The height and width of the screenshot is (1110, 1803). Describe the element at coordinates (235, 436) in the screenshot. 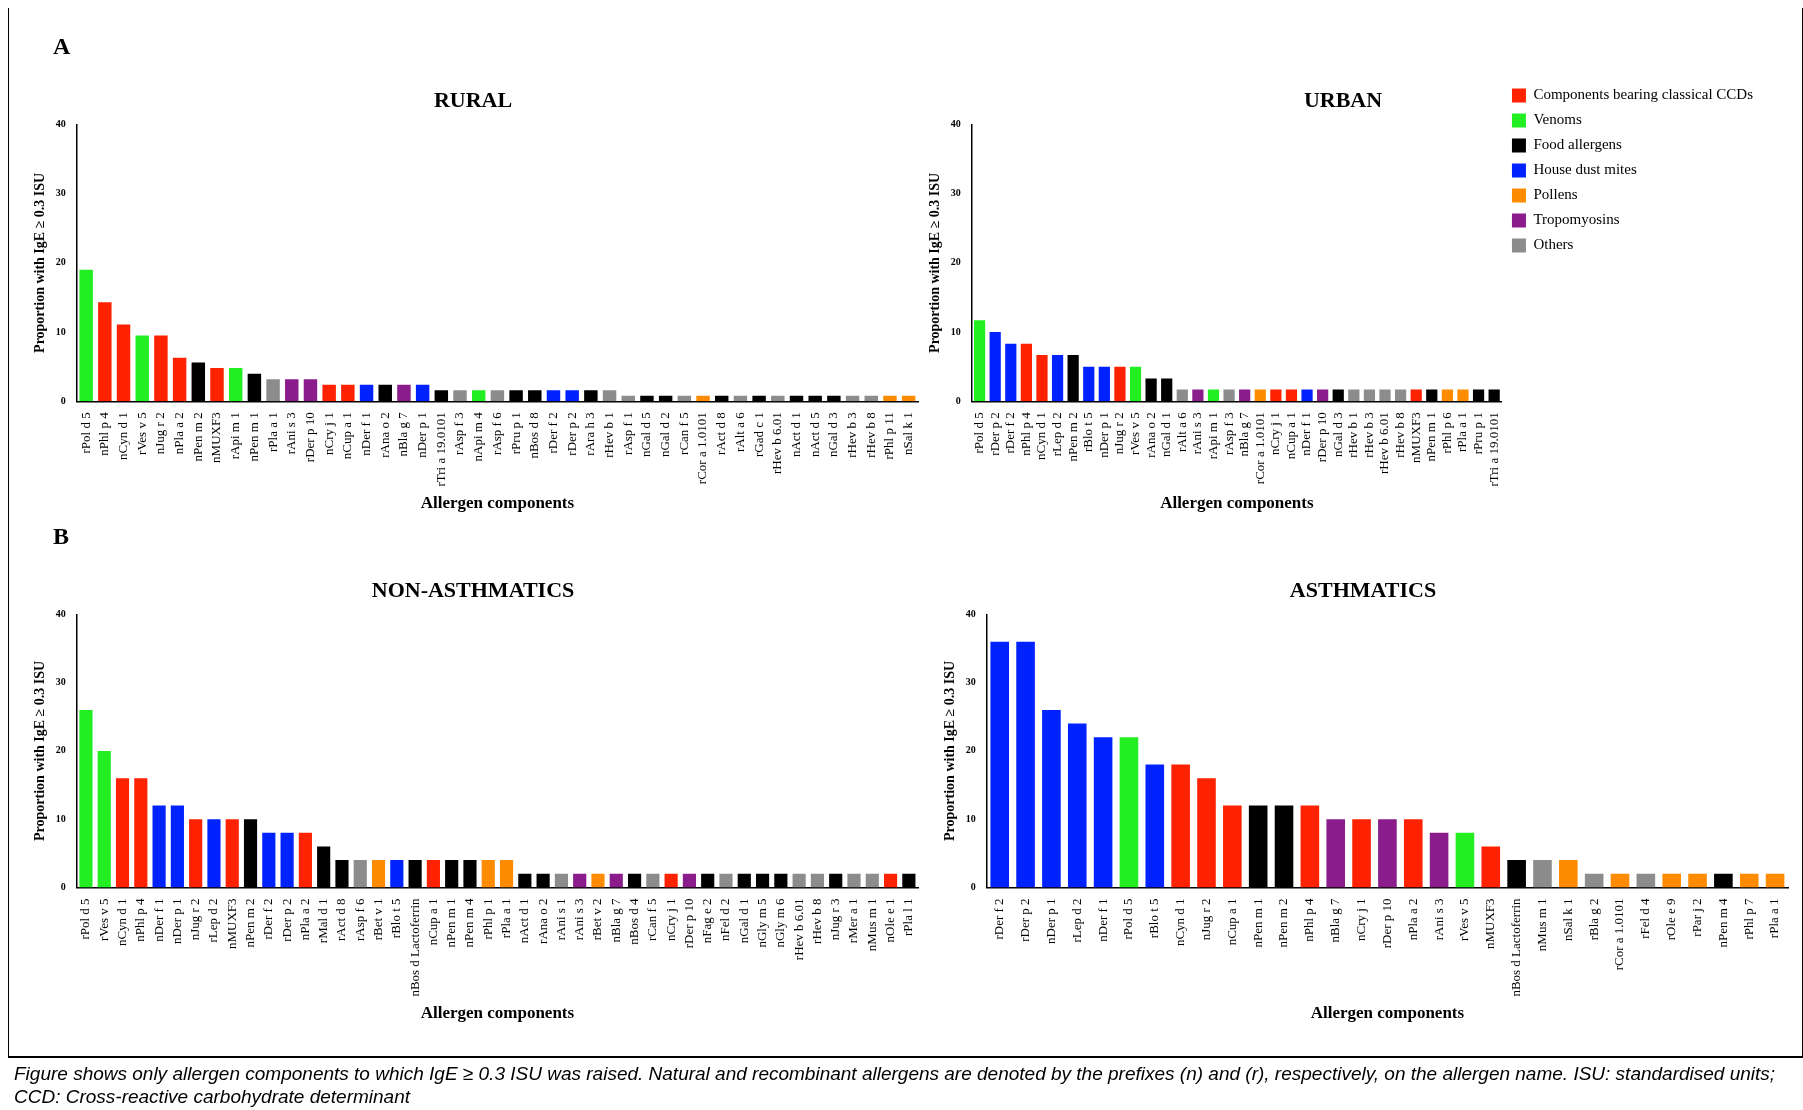

I see `x-tick-label: rApi m 1` at that location.